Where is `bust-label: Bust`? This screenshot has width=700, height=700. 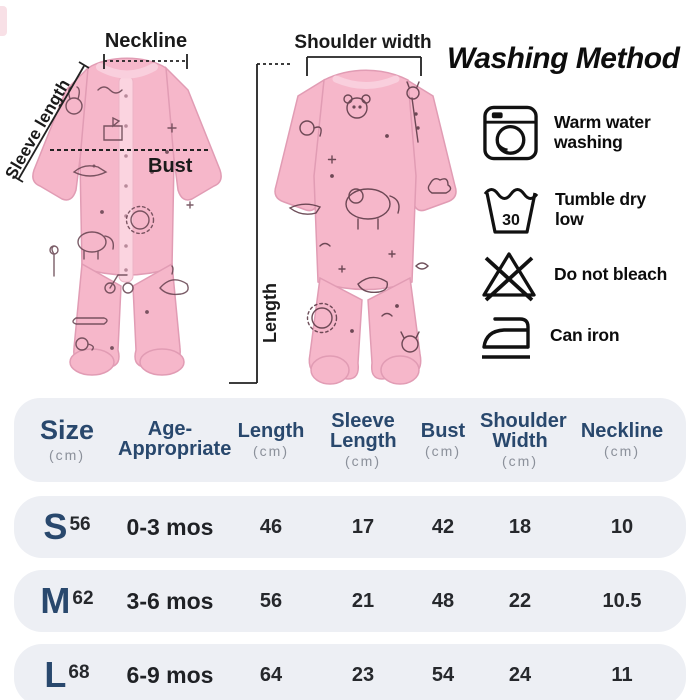
bust-label: Bust is located at coordinates (170, 166).